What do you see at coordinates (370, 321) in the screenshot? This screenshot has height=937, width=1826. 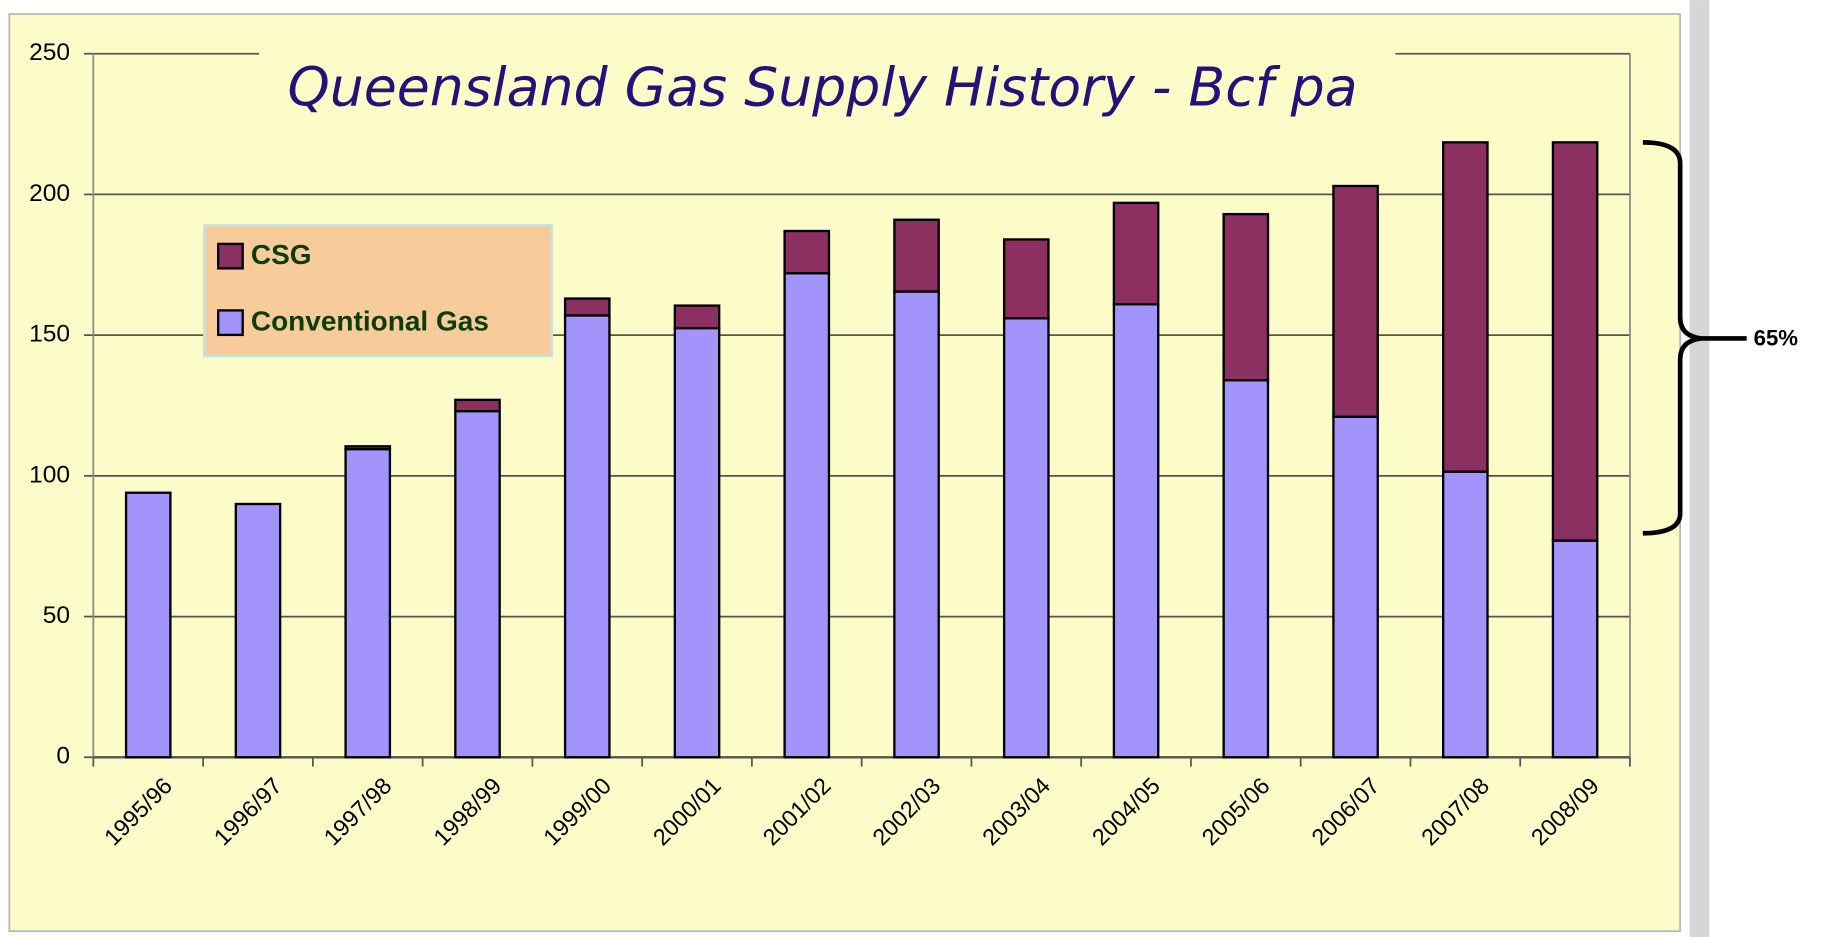 I see `legend-label: Conventional Gas` at bounding box center [370, 321].